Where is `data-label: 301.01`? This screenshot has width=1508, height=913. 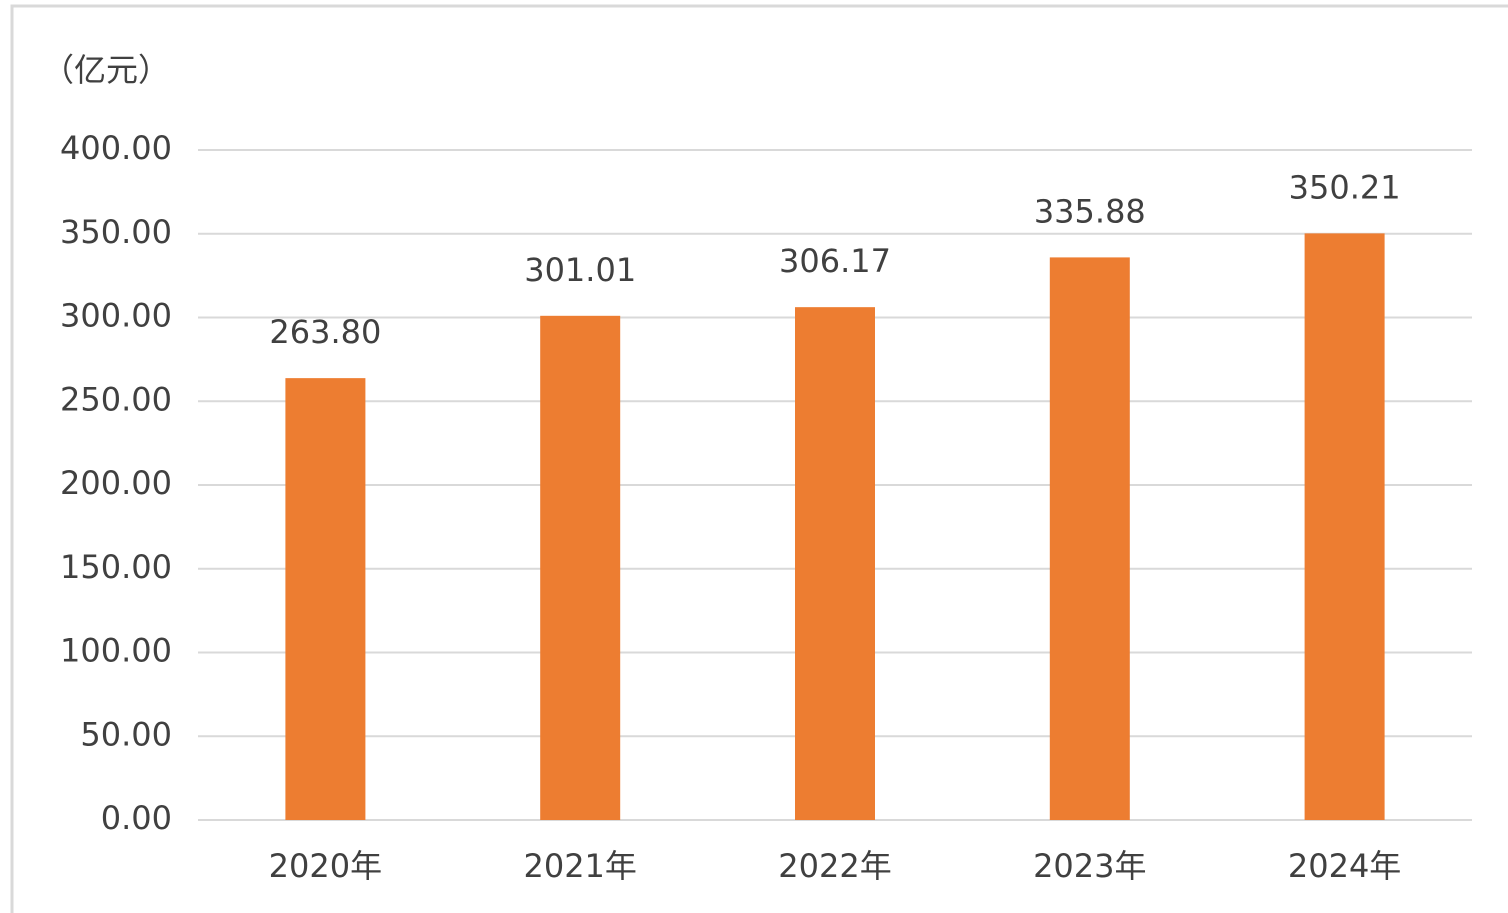
data-label: 301.01 is located at coordinates (580, 270).